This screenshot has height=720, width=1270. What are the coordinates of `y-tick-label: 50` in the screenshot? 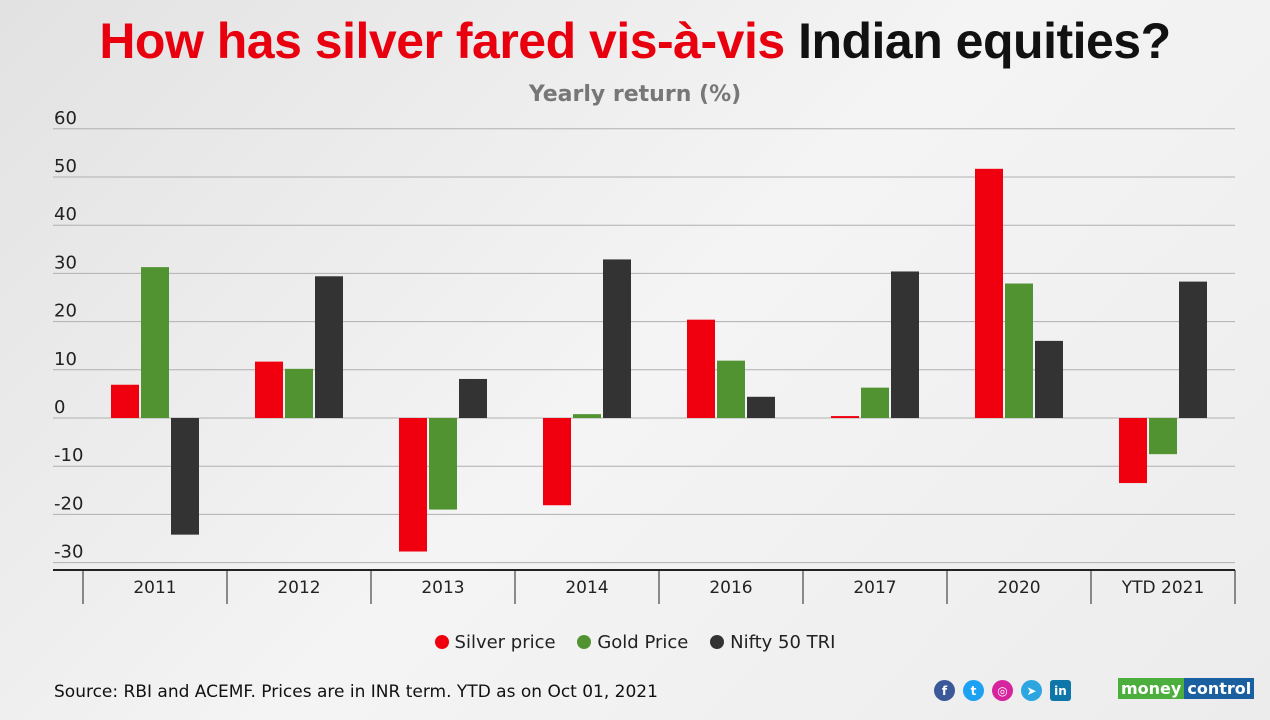 It's located at (65, 166).